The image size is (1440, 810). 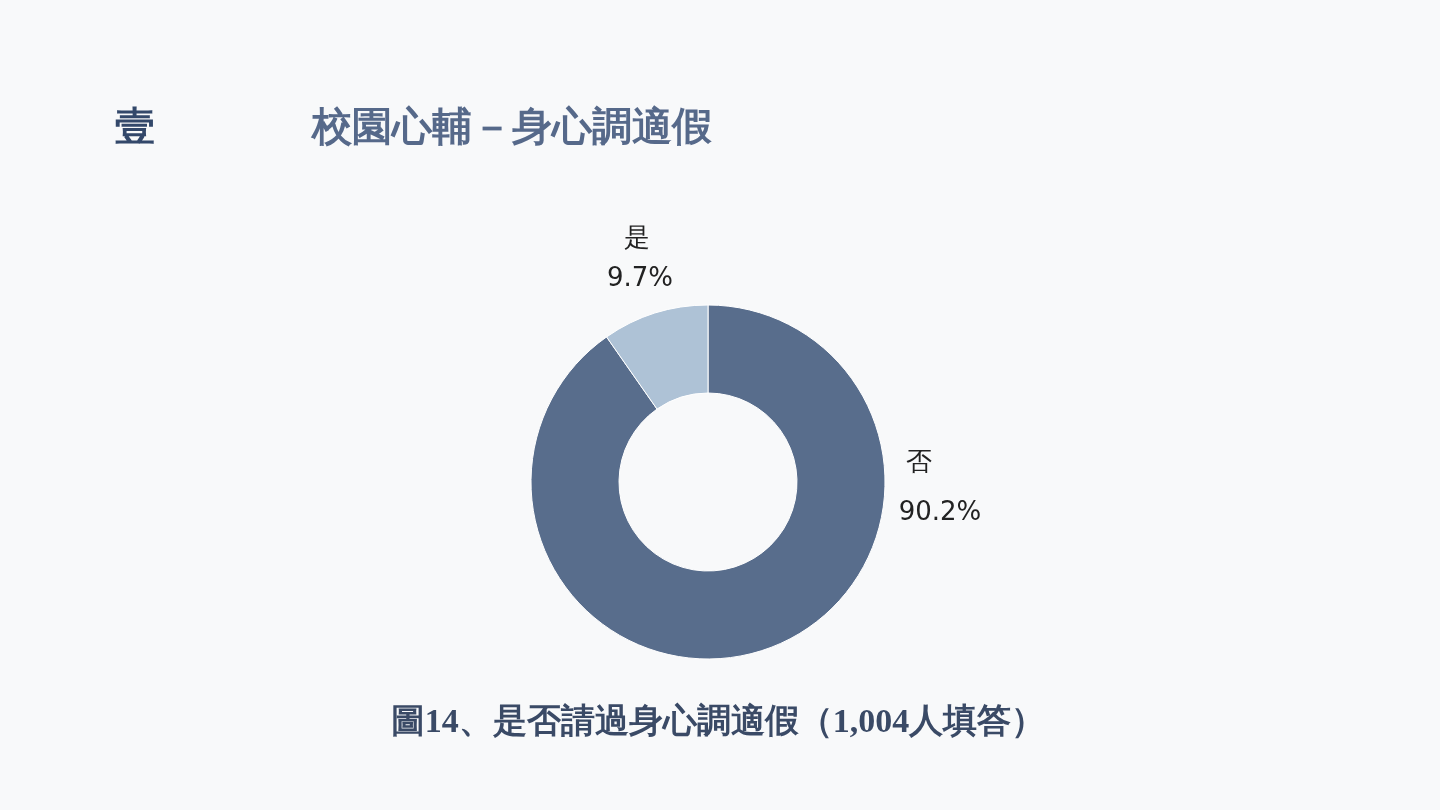 What do you see at coordinates (135, 126) in the screenshot?
I see `text: 壹` at bounding box center [135, 126].